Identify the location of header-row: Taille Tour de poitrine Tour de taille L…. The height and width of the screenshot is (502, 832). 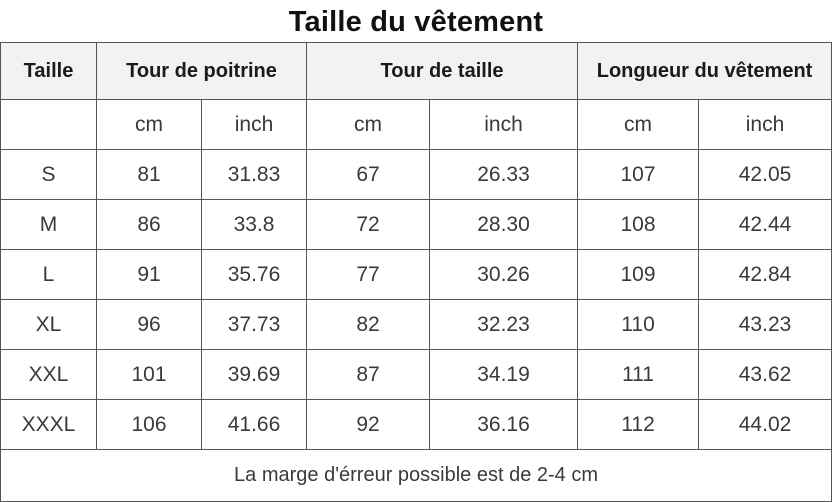
(416, 71).